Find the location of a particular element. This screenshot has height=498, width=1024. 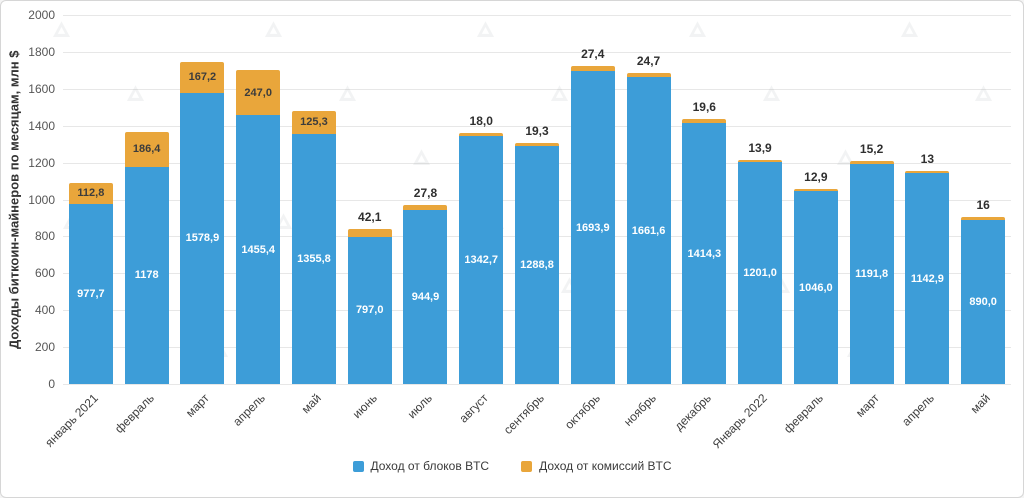

bar-segment-blocks: 1288,8 is located at coordinates (537, 265).